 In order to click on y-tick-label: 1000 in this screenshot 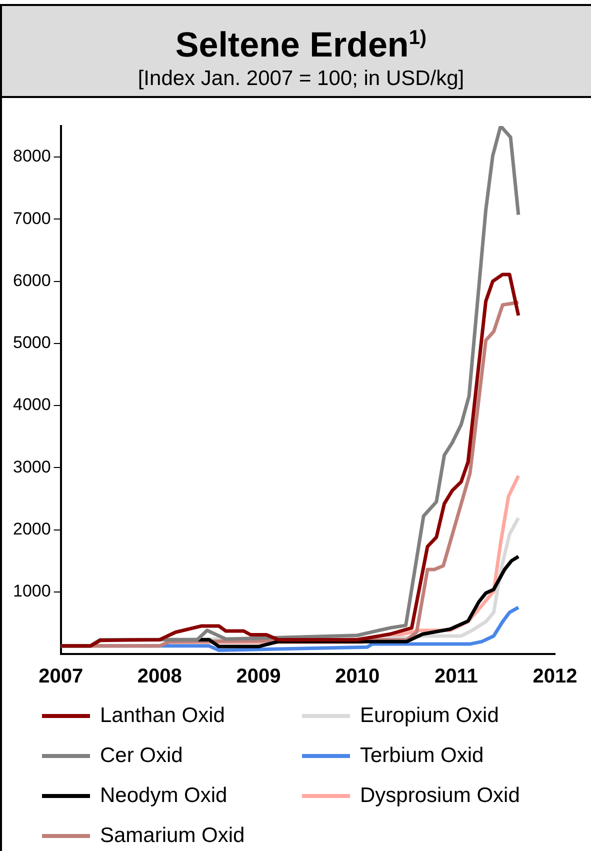, I will do `click(31, 591)`.